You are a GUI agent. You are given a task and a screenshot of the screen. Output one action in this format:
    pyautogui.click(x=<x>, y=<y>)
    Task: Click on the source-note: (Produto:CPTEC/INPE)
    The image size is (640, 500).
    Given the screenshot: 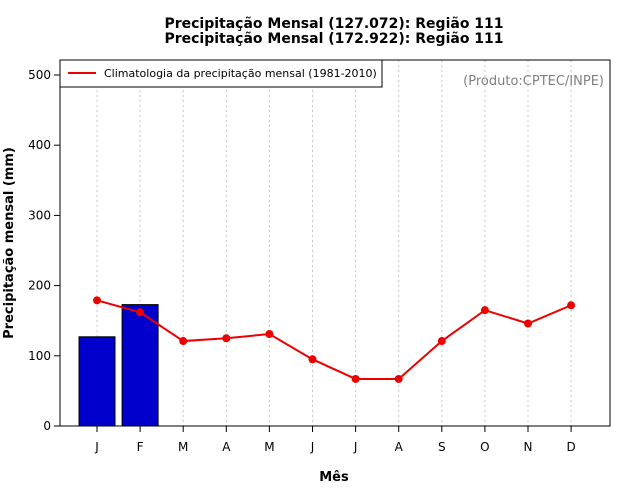 What is the action you would take?
    pyautogui.click(x=533, y=81)
    